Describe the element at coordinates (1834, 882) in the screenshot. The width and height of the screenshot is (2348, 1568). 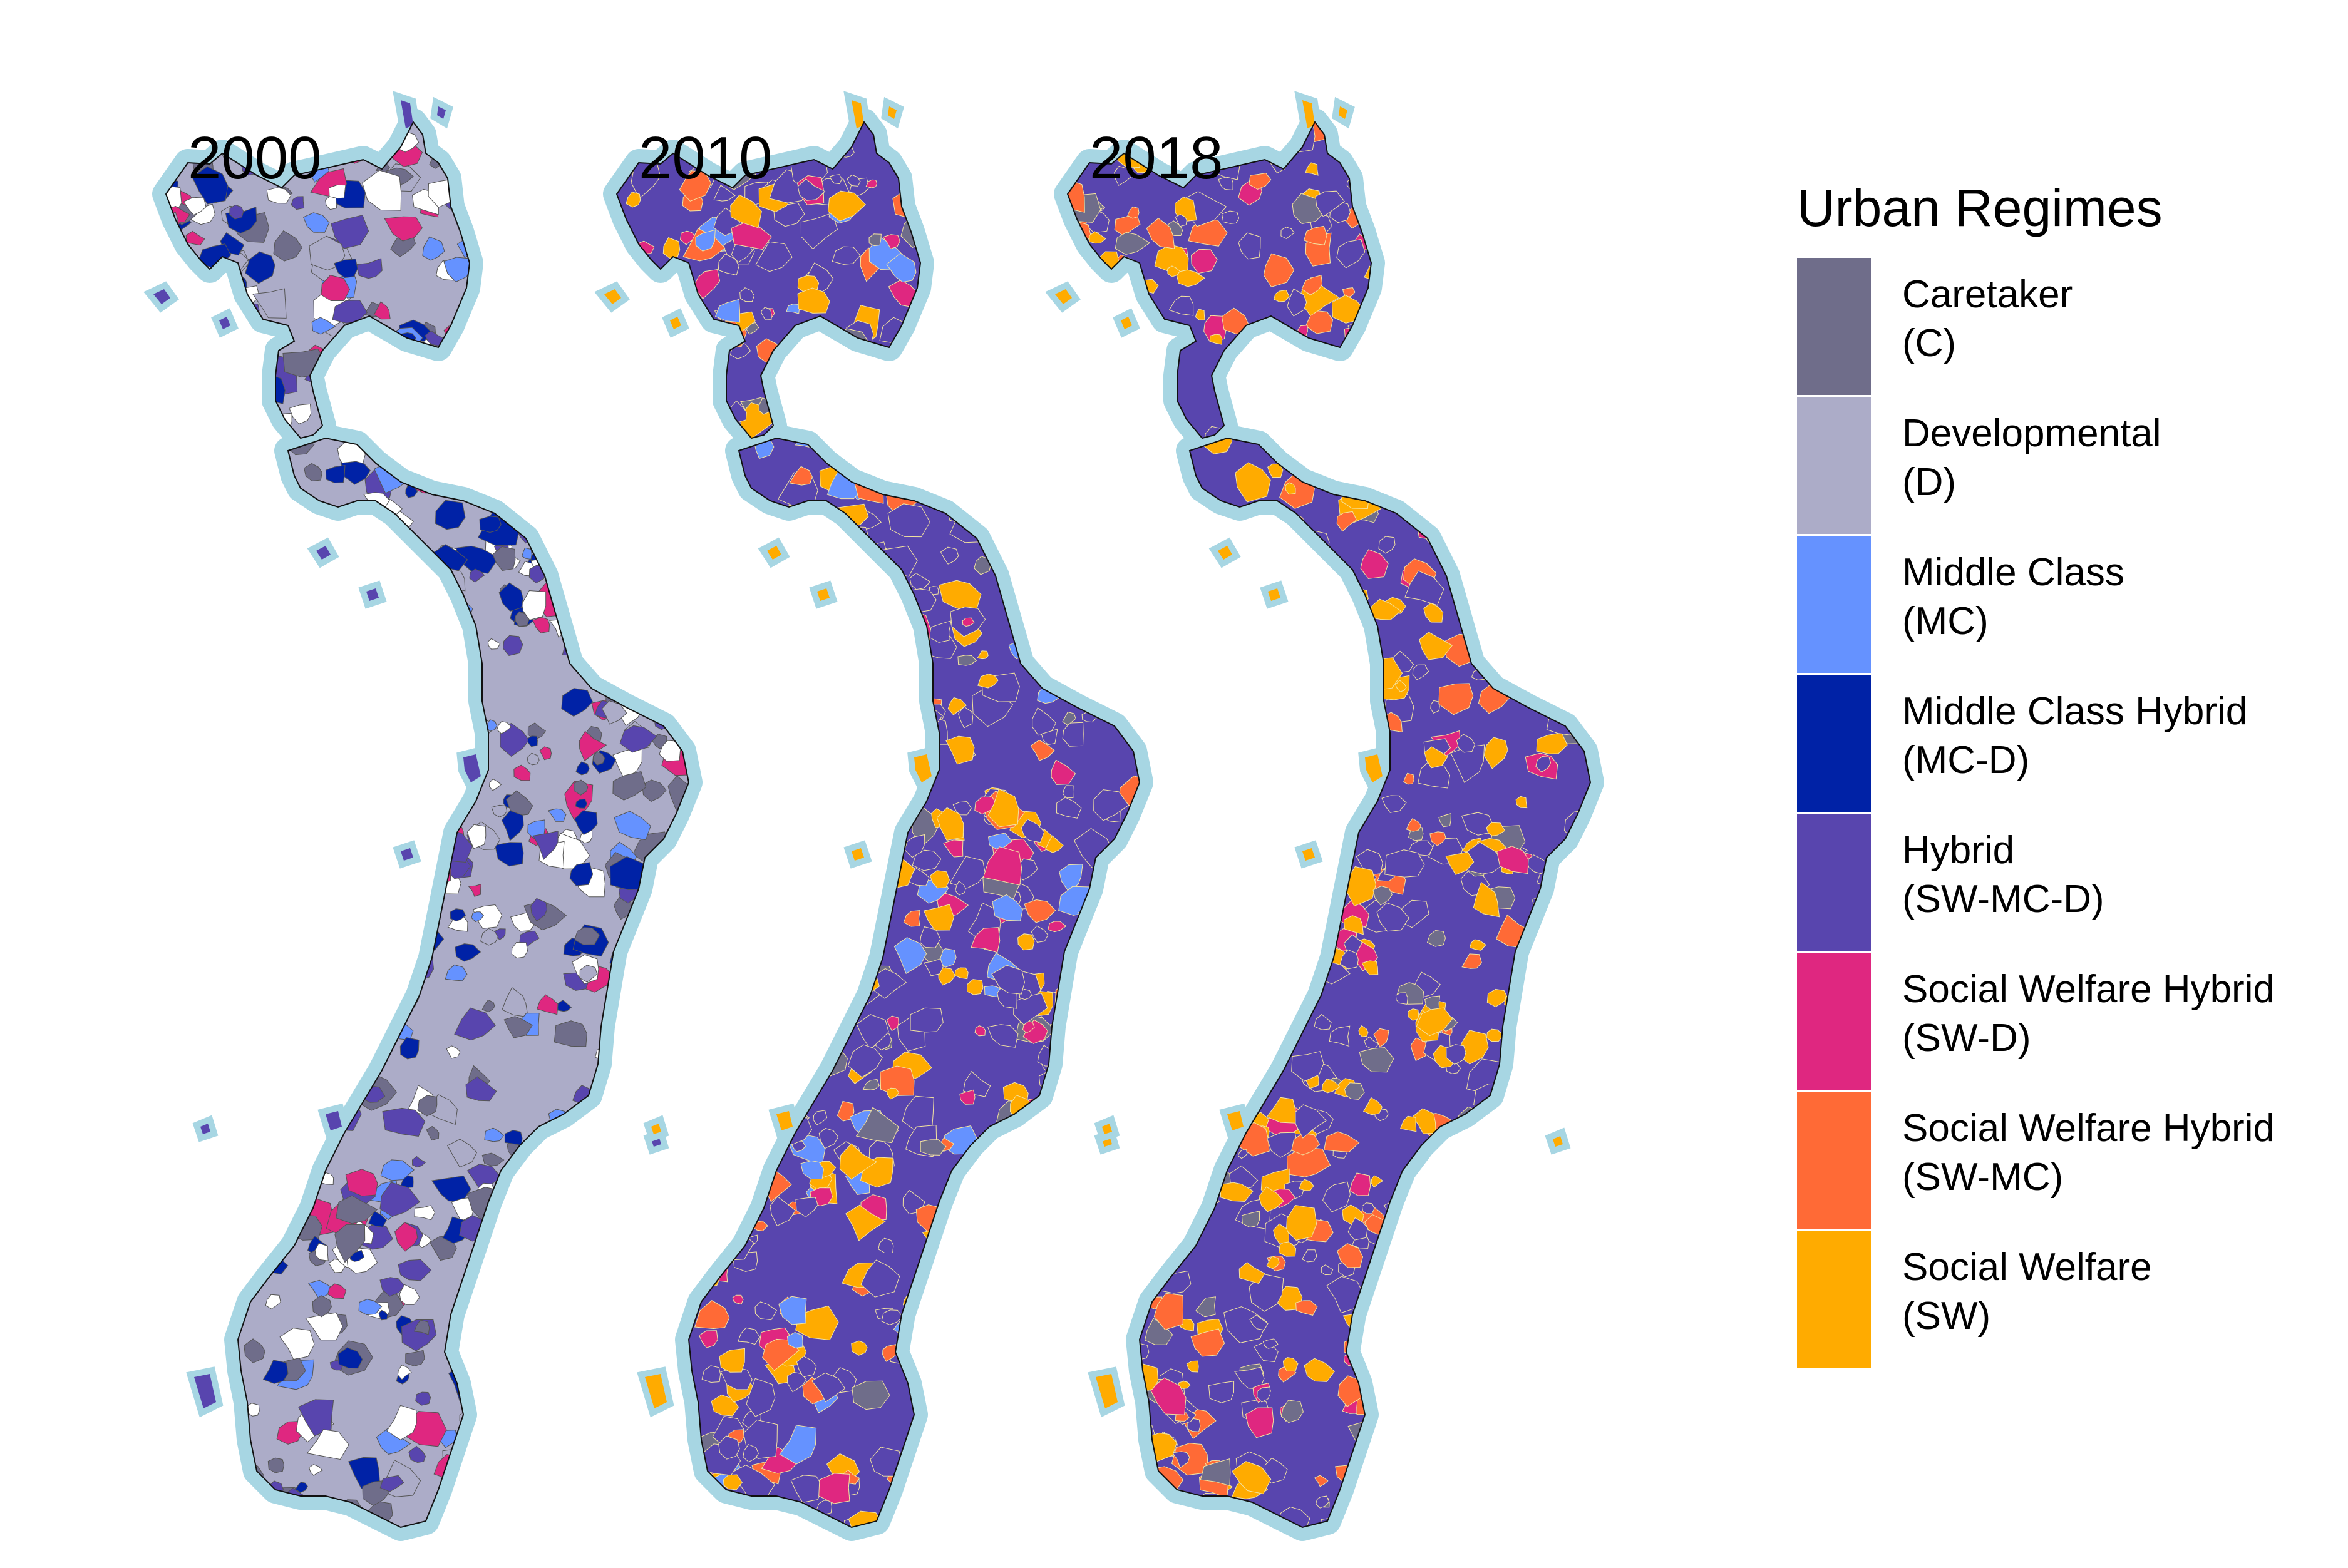
I see `legend-swatch` at that location.